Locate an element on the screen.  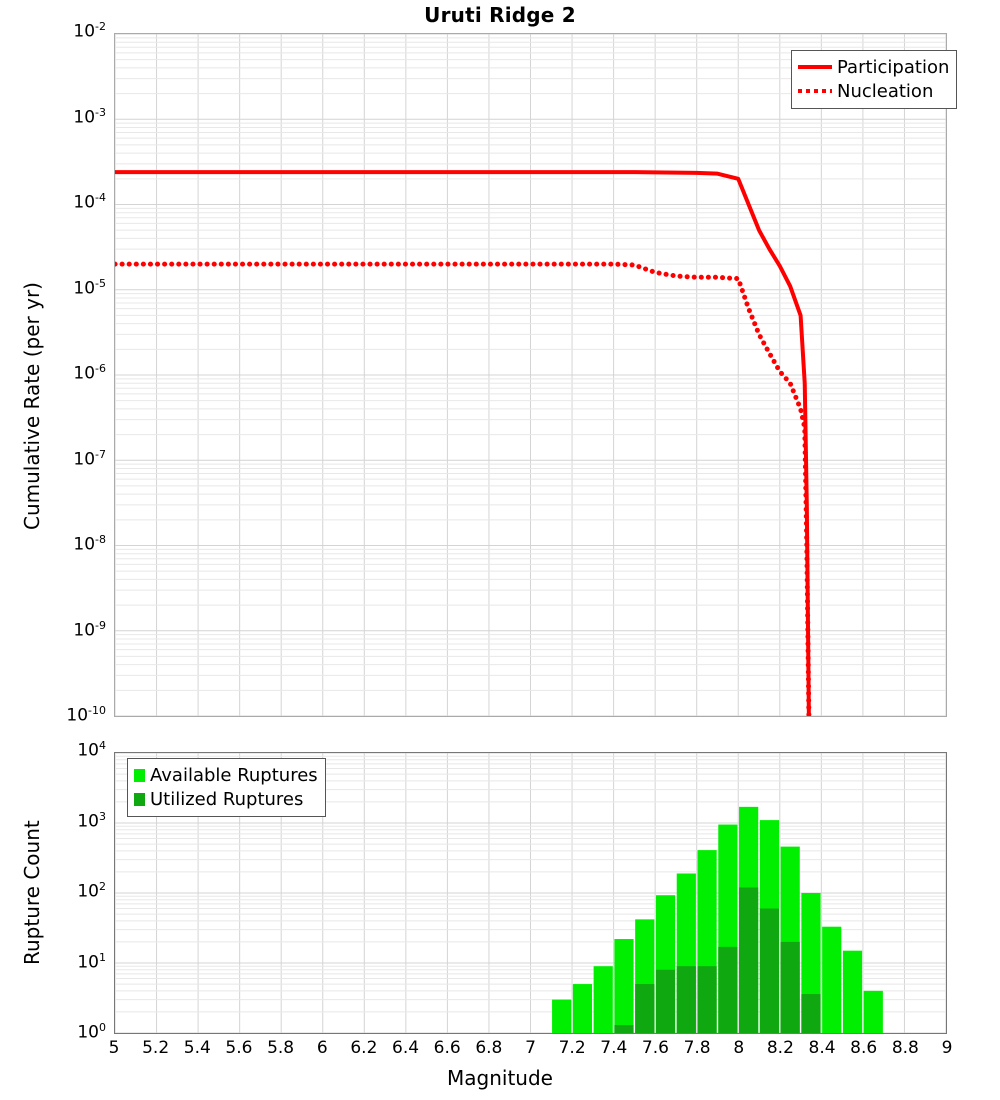
legend-item-nucleation: Nucleation is located at coordinates (873, 91).